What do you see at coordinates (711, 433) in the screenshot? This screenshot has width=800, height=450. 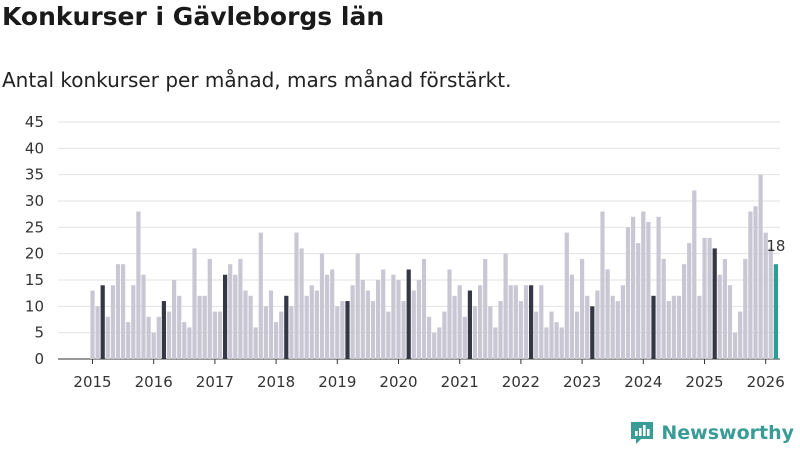 I see `newsworthy-brand: Newsworthy` at bounding box center [711, 433].